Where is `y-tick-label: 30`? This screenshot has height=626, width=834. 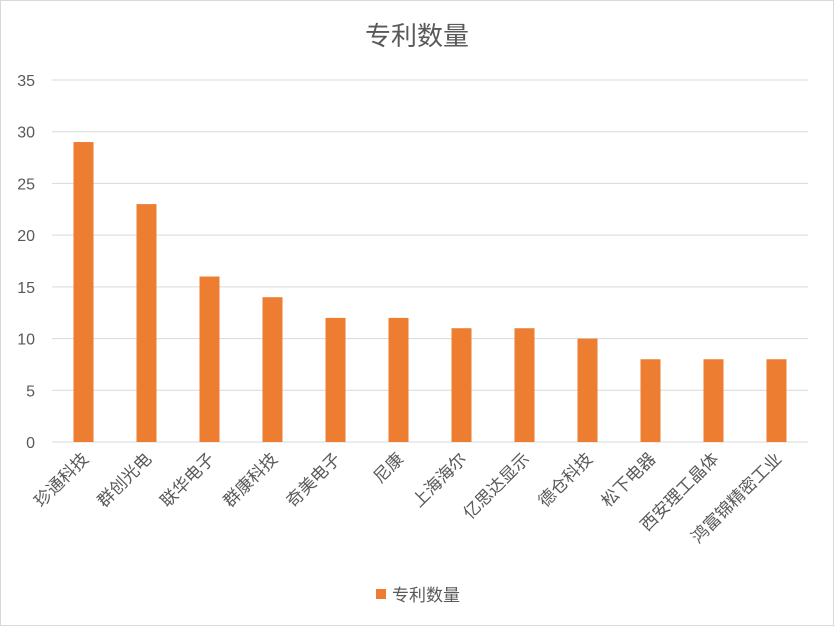 y-tick-label: 30 is located at coordinates (26, 133).